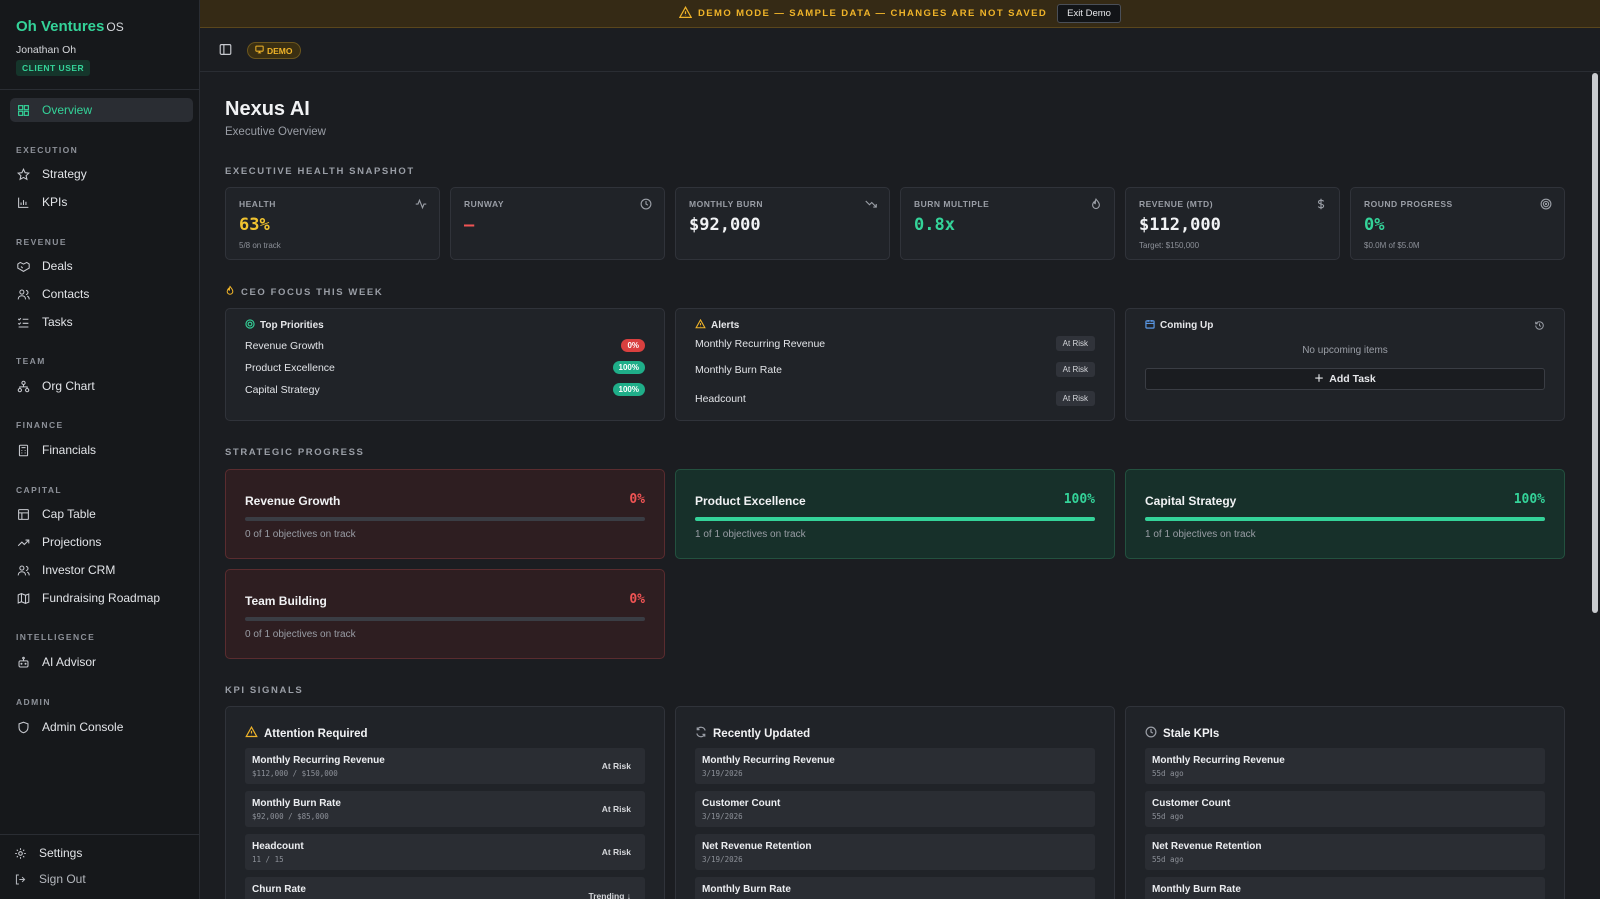 The height and width of the screenshot is (899, 1600). What do you see at coordinates (320, 171) in the screenshot?
I see `section-title-health: EXECUTIVE HEALTH SNAPSHOT` at bounding box center [320, 171].